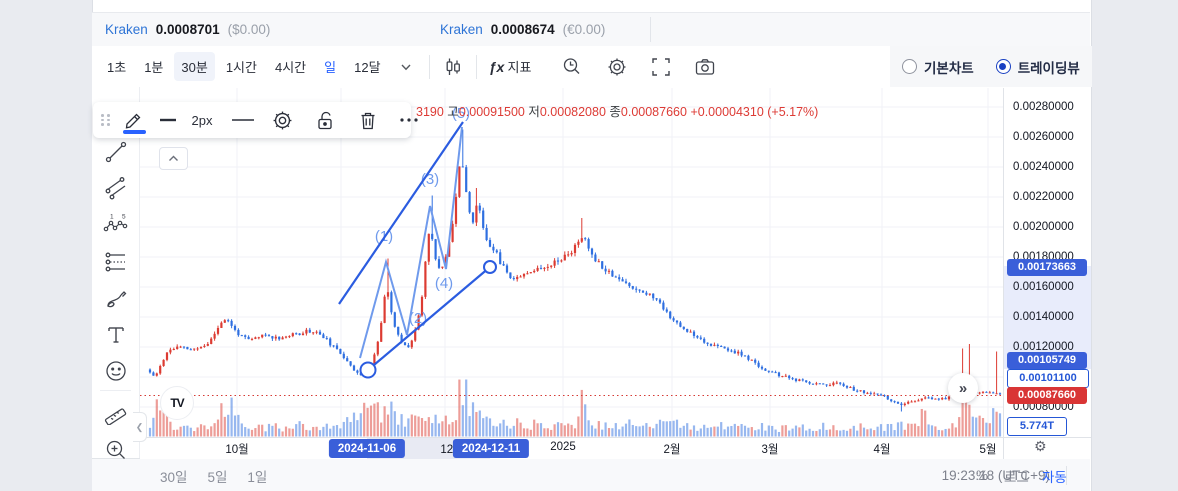 The width and height of the screenshot is (1178, 491). What do you see at coordinates (174, 477) in the screenshot?
I see `range-30d: 30일` at bounding box center [174, 477].